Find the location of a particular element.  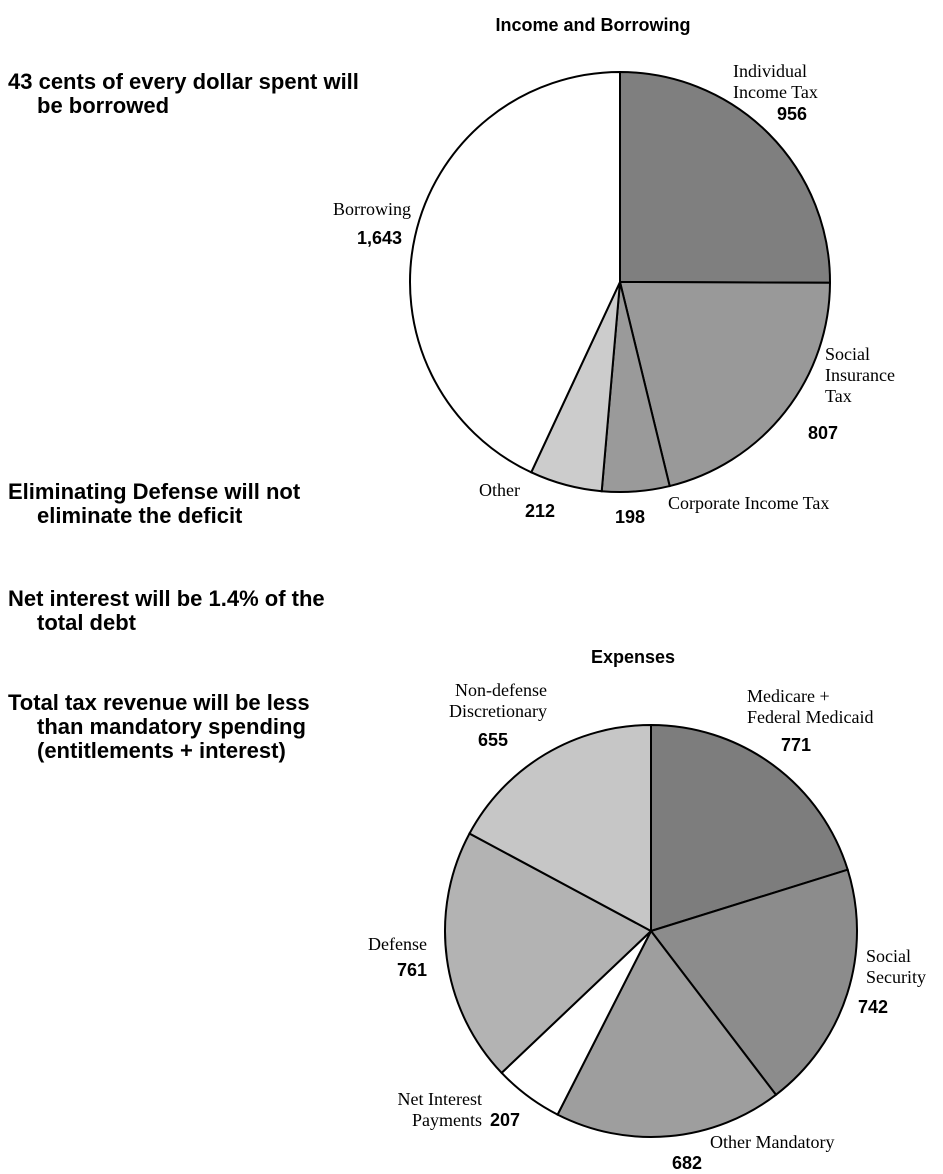

slice-value-other: 212 is located at coordinates (540, 511).